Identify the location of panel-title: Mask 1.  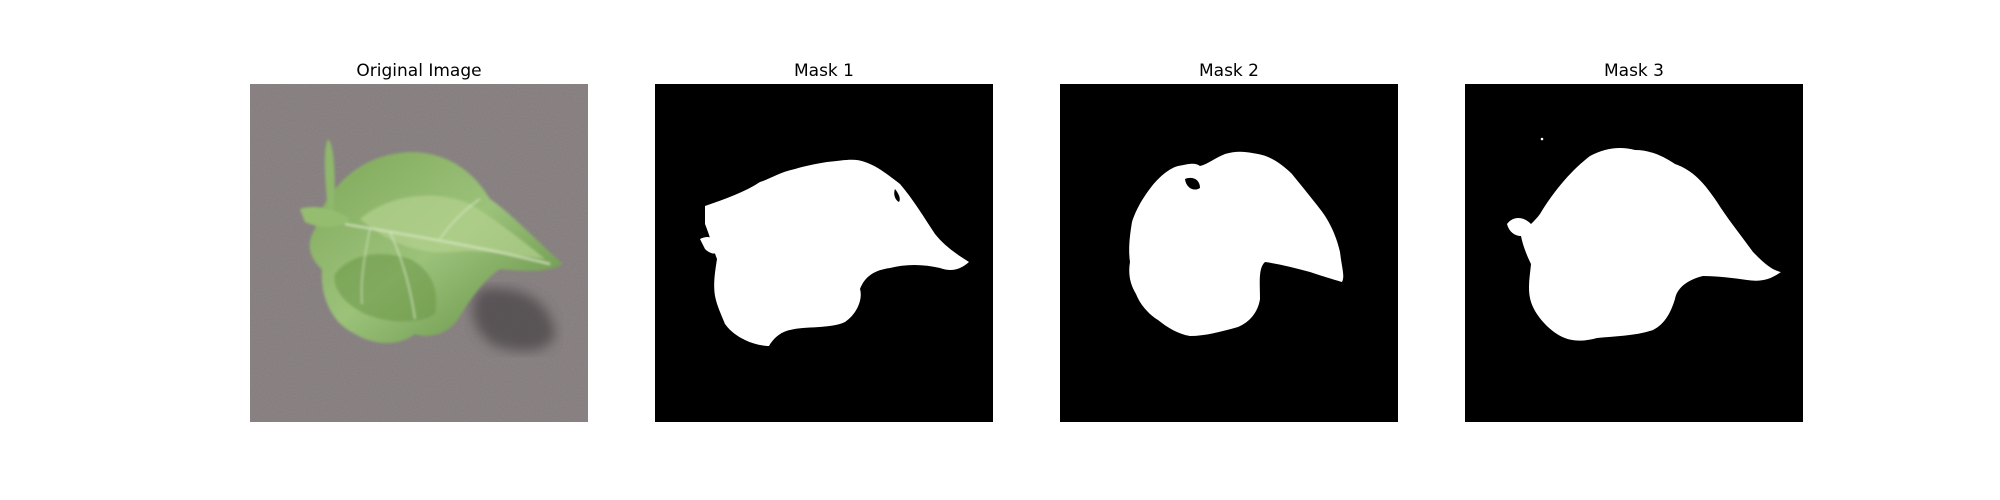
(823, 71).